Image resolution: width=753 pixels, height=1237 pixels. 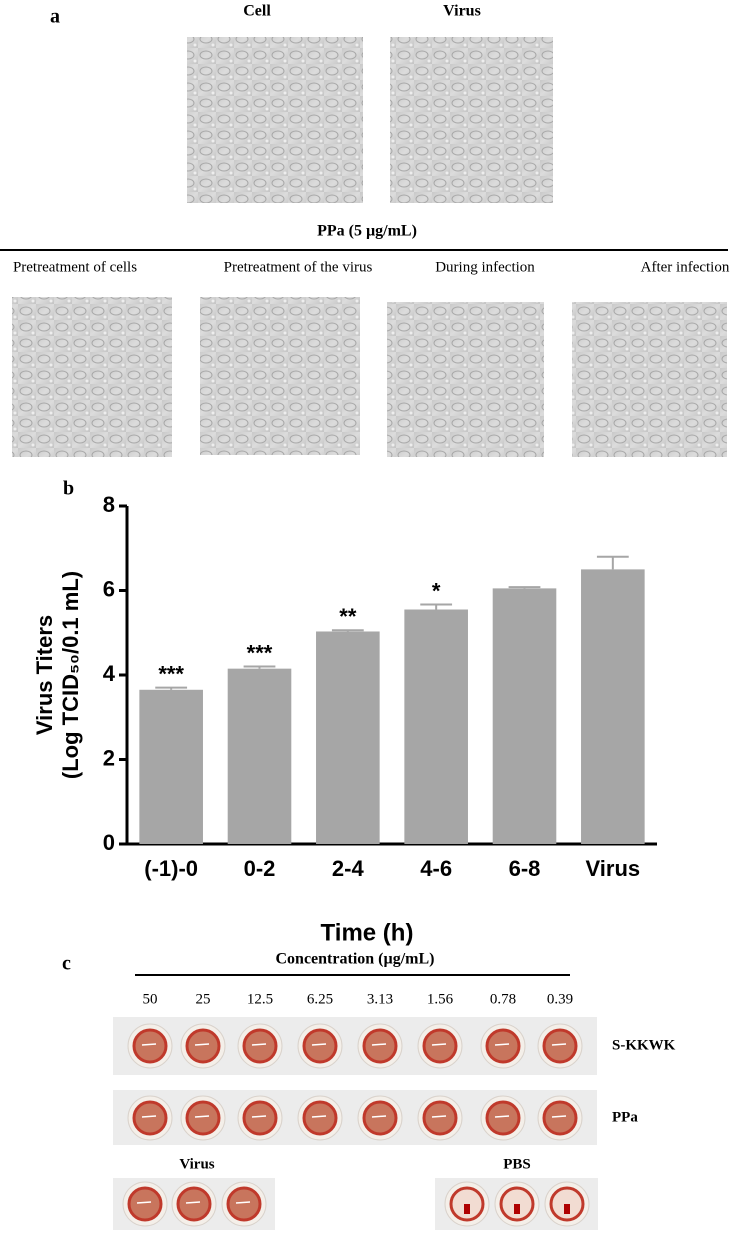 I want to click on y-tick-label: 2, so click(x=109, y=757).